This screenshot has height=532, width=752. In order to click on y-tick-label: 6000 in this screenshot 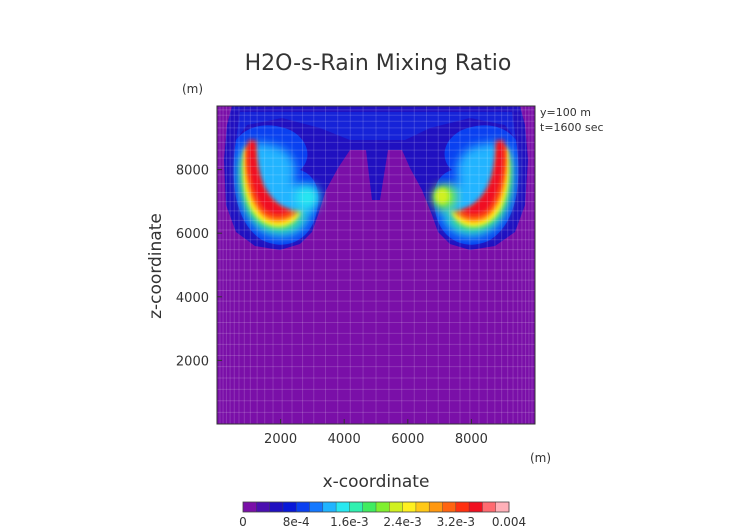, I will do `click(192, 234)`.